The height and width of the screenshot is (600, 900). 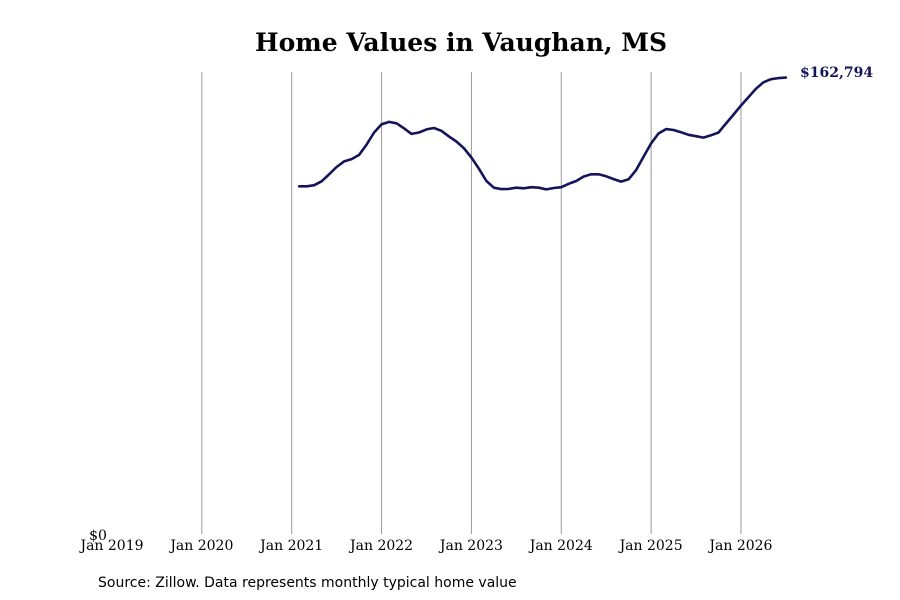 What do you see at coordinates (290, 546) in the screenshot?
I see `x-tick-label: Jan 2021` at bounding box center [290, 546].